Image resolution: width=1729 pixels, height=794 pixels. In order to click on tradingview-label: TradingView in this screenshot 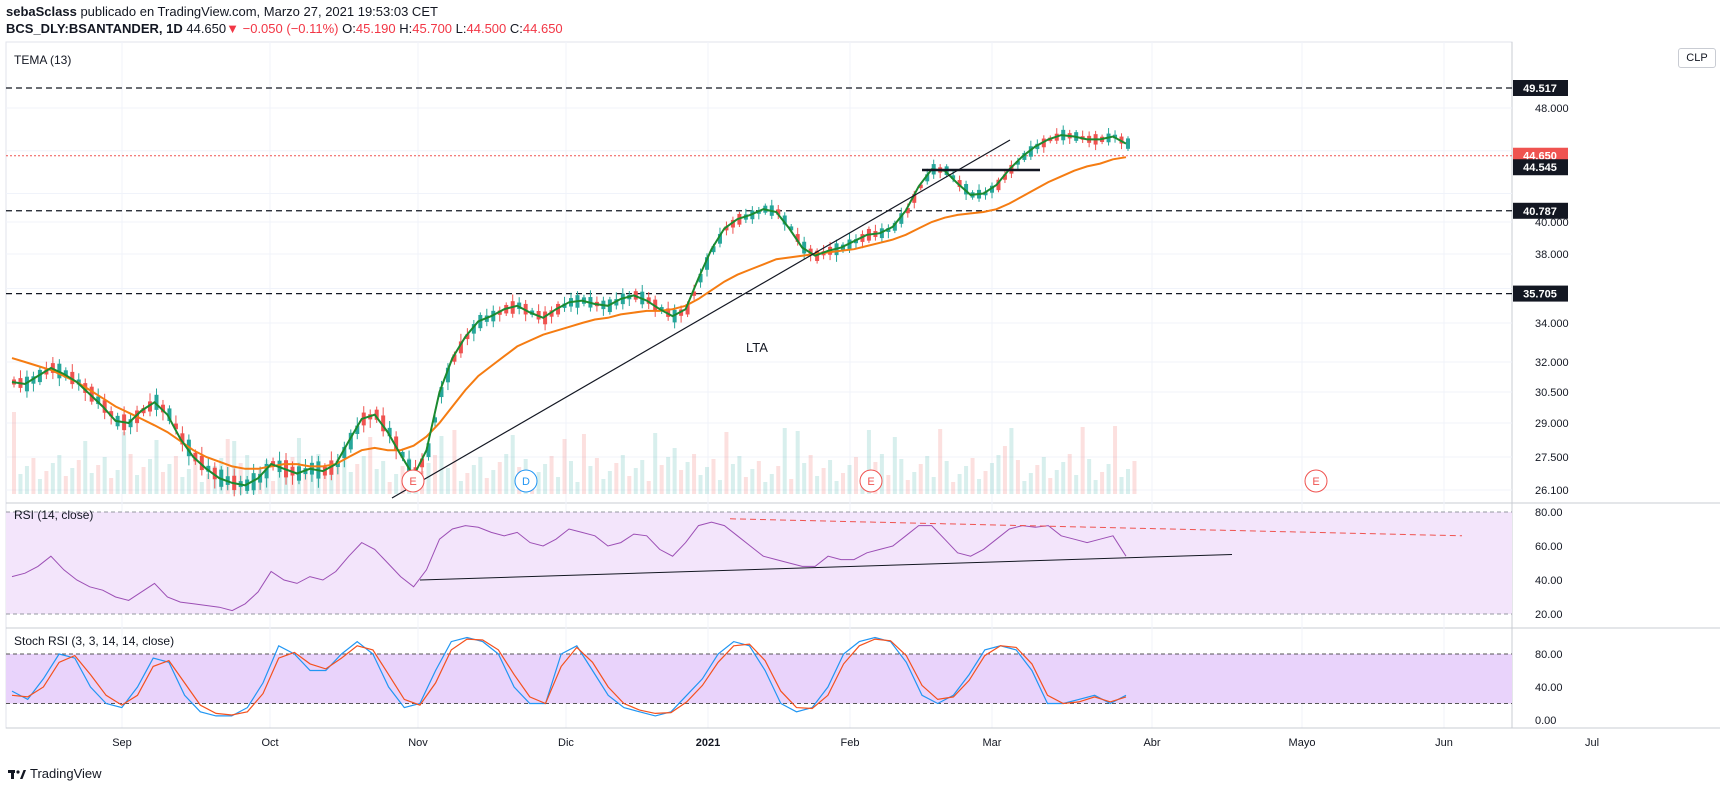, I will do `click(66, 773)`.